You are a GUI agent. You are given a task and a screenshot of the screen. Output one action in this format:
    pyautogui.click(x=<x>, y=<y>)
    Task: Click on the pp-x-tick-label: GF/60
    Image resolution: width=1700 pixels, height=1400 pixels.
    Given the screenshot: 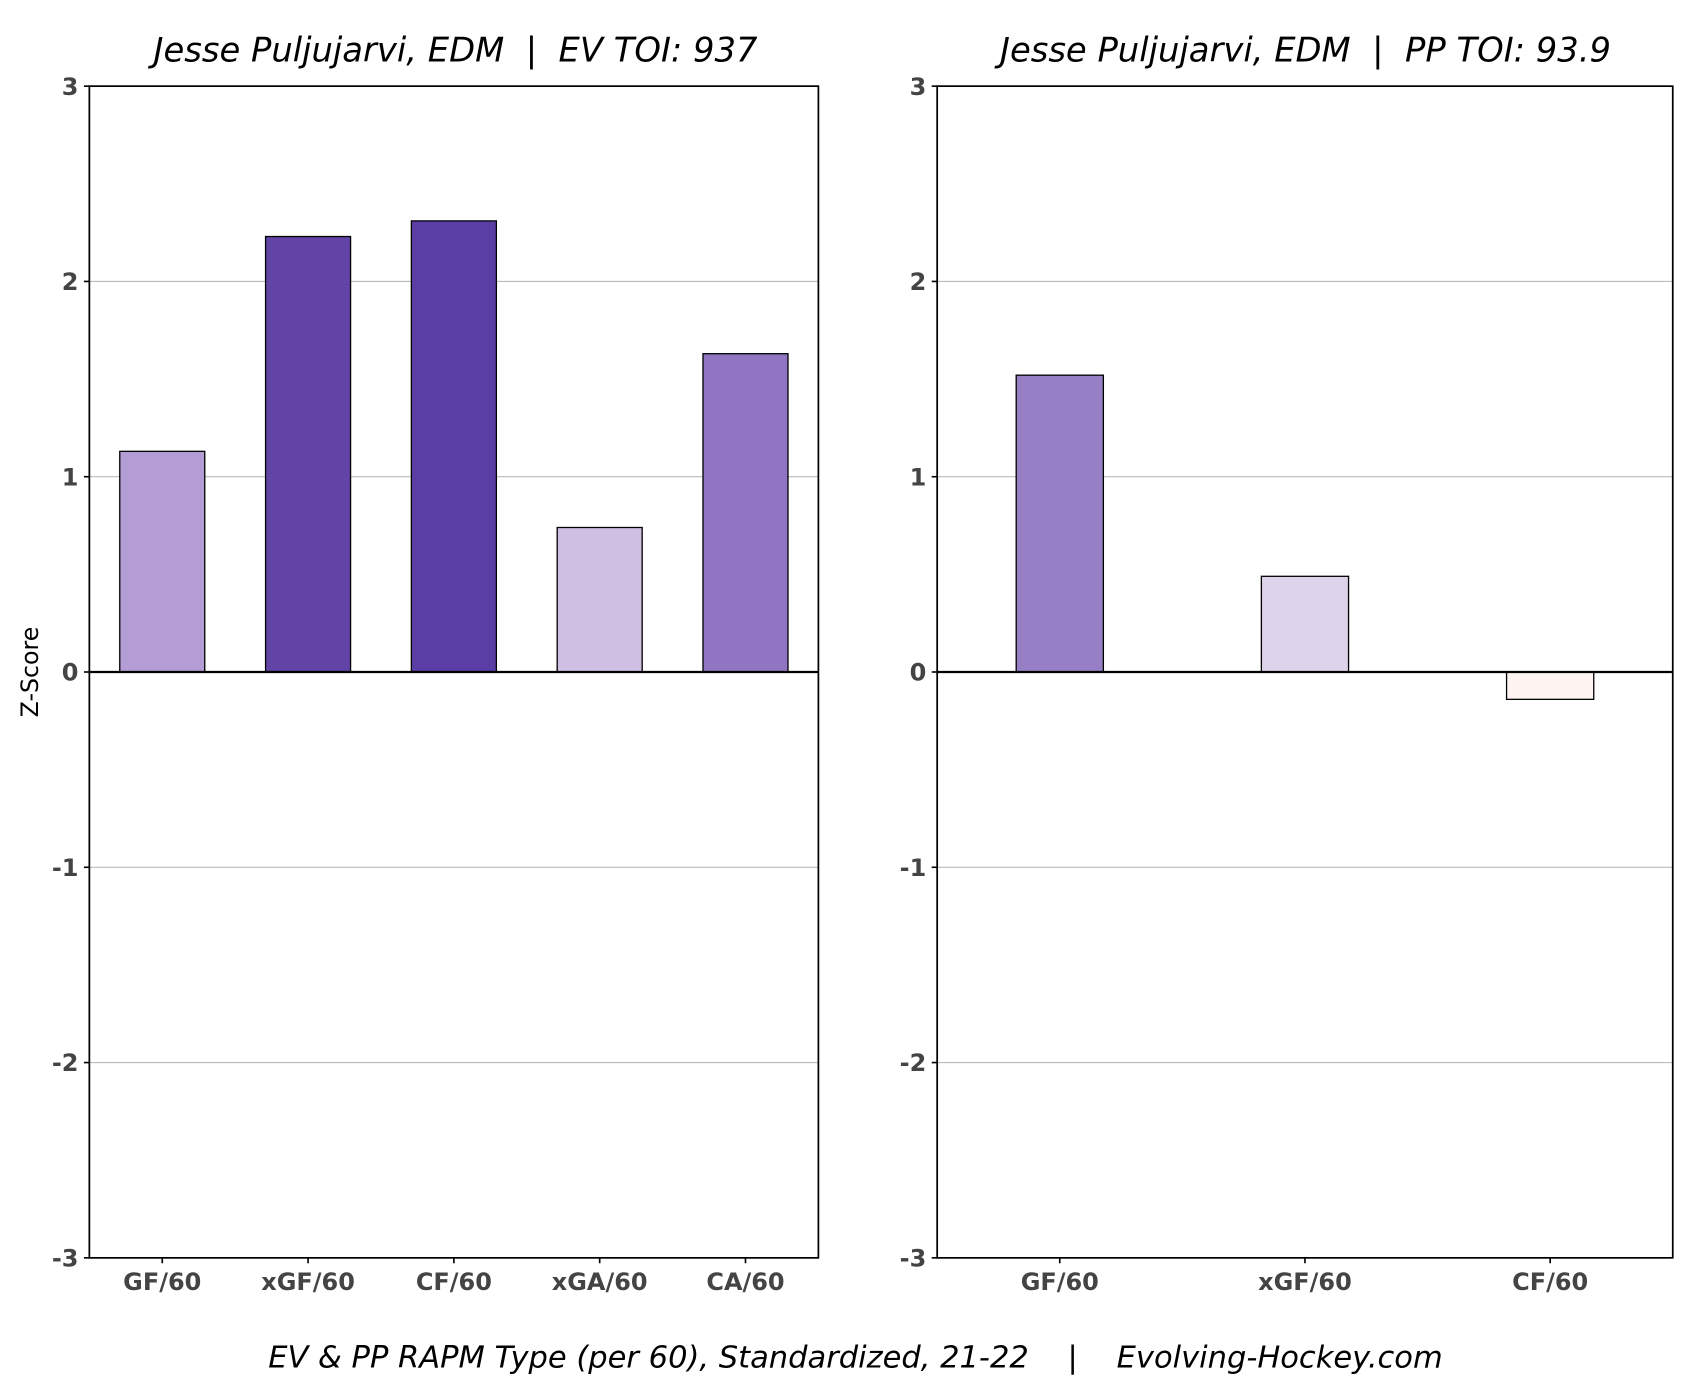 What is the action you would take?
    pyautogui.click(x=1060, y=1282)
    